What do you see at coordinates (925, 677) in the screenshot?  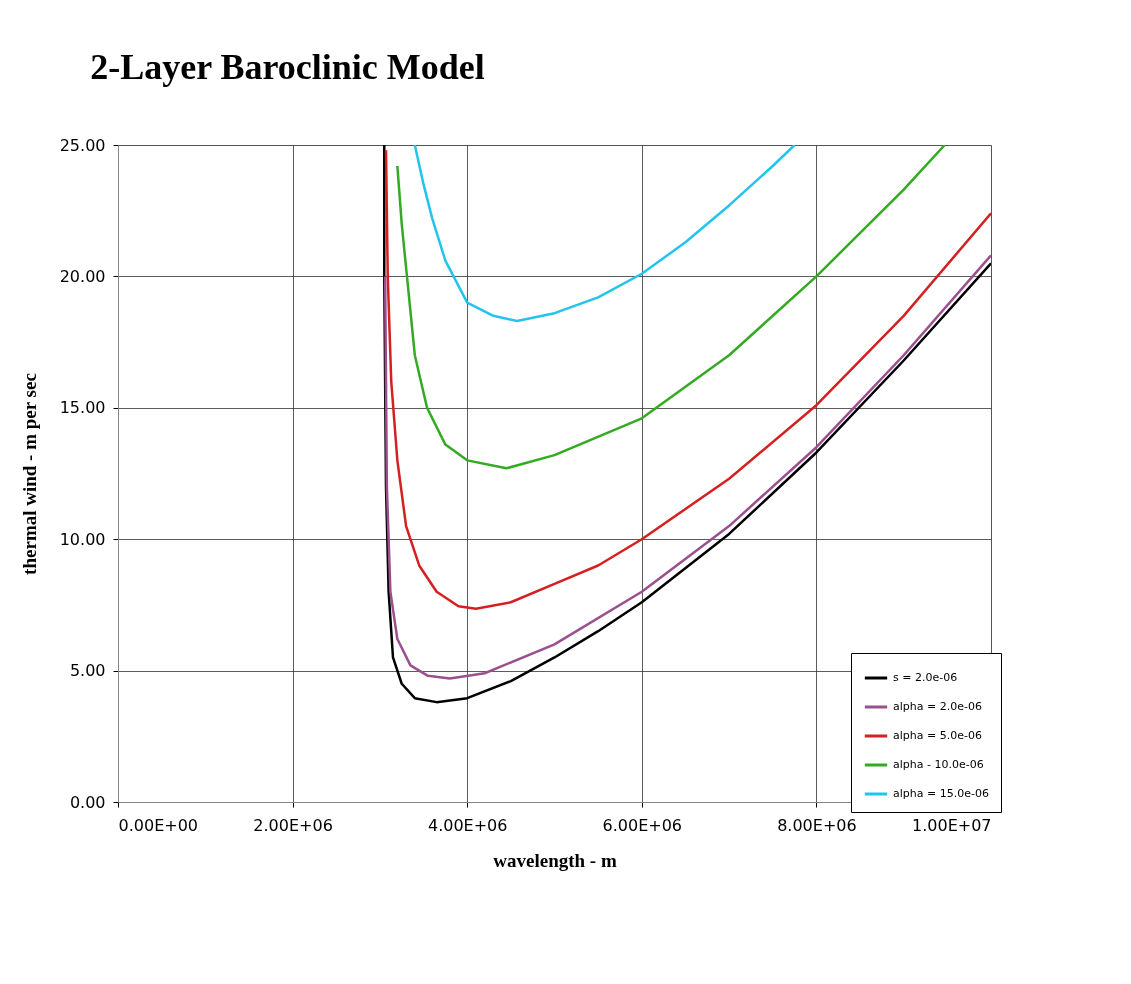 I see `legend-label: s = 2.0e-06` at bounding box center [925, 677].